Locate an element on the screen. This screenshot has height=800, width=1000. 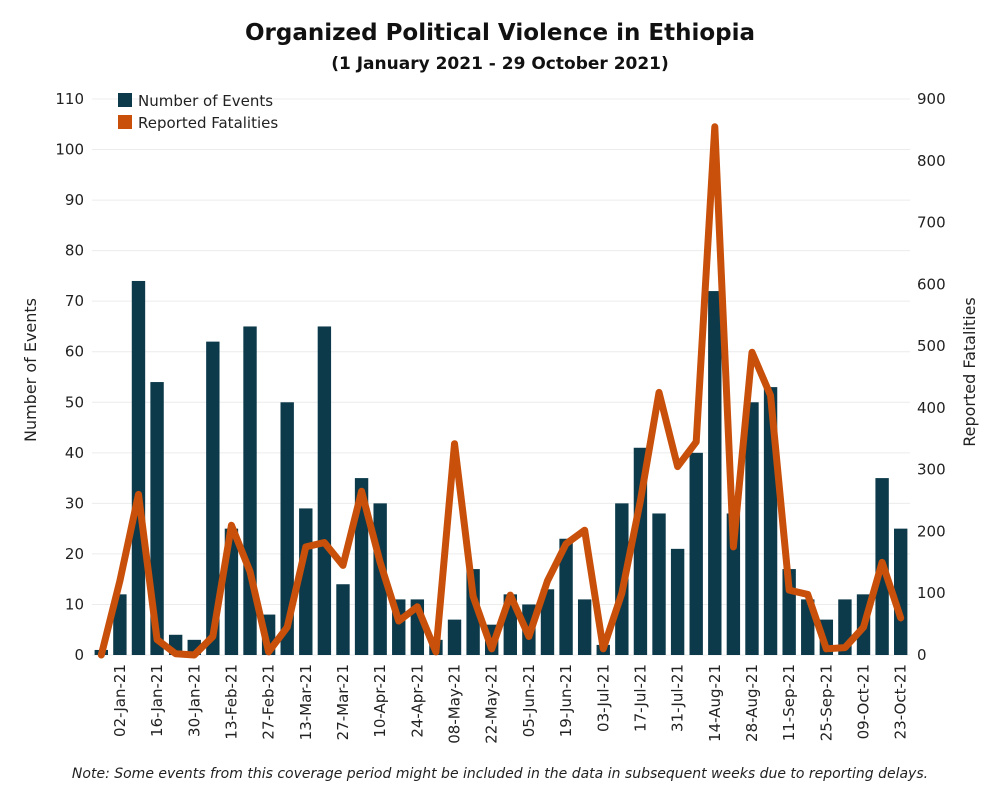
x-tick-label: 27-Feb-21 is located at coordinates (269, 702).